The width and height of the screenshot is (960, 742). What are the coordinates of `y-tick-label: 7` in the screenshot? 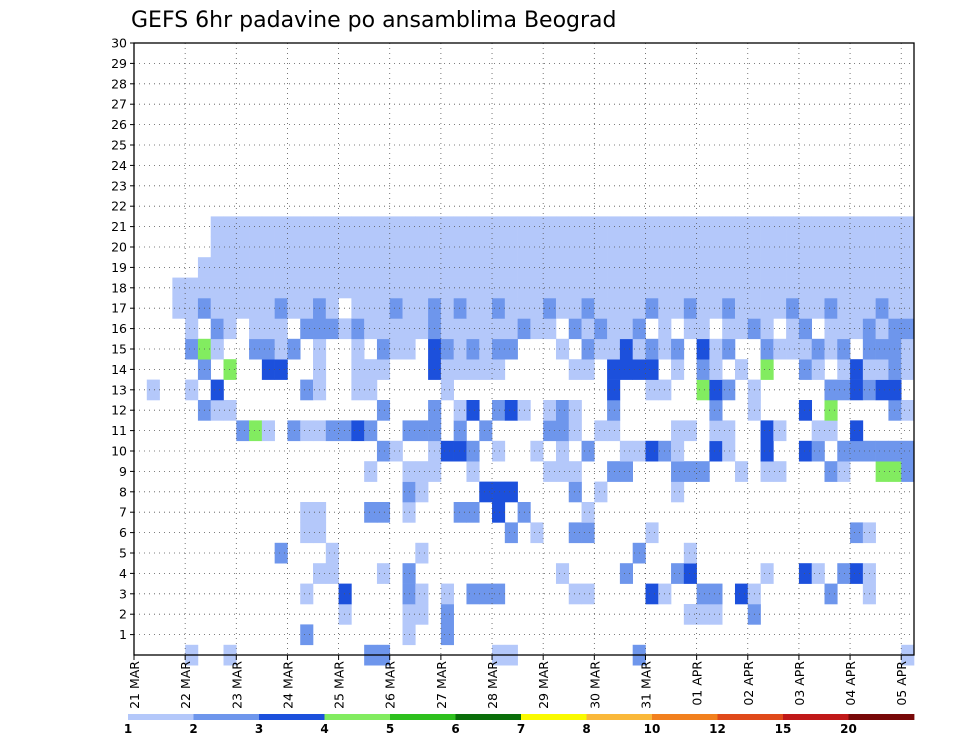 It's located at (123, 512).